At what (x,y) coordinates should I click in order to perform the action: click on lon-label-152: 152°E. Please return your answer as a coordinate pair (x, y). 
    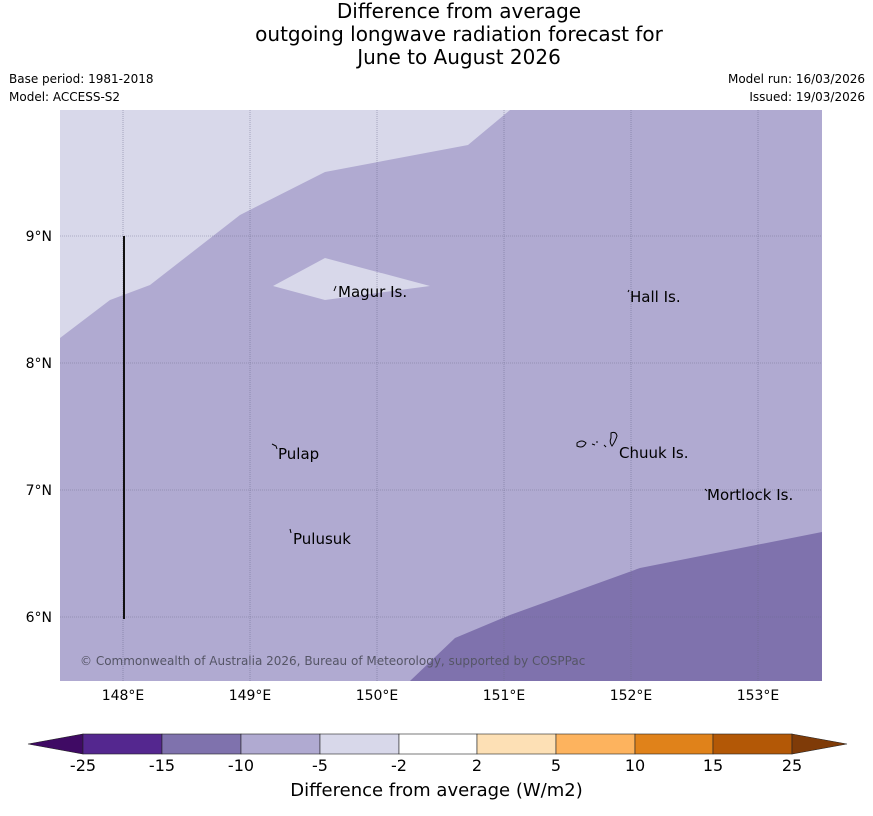
    Looking at the image, I should click on (631, 696).